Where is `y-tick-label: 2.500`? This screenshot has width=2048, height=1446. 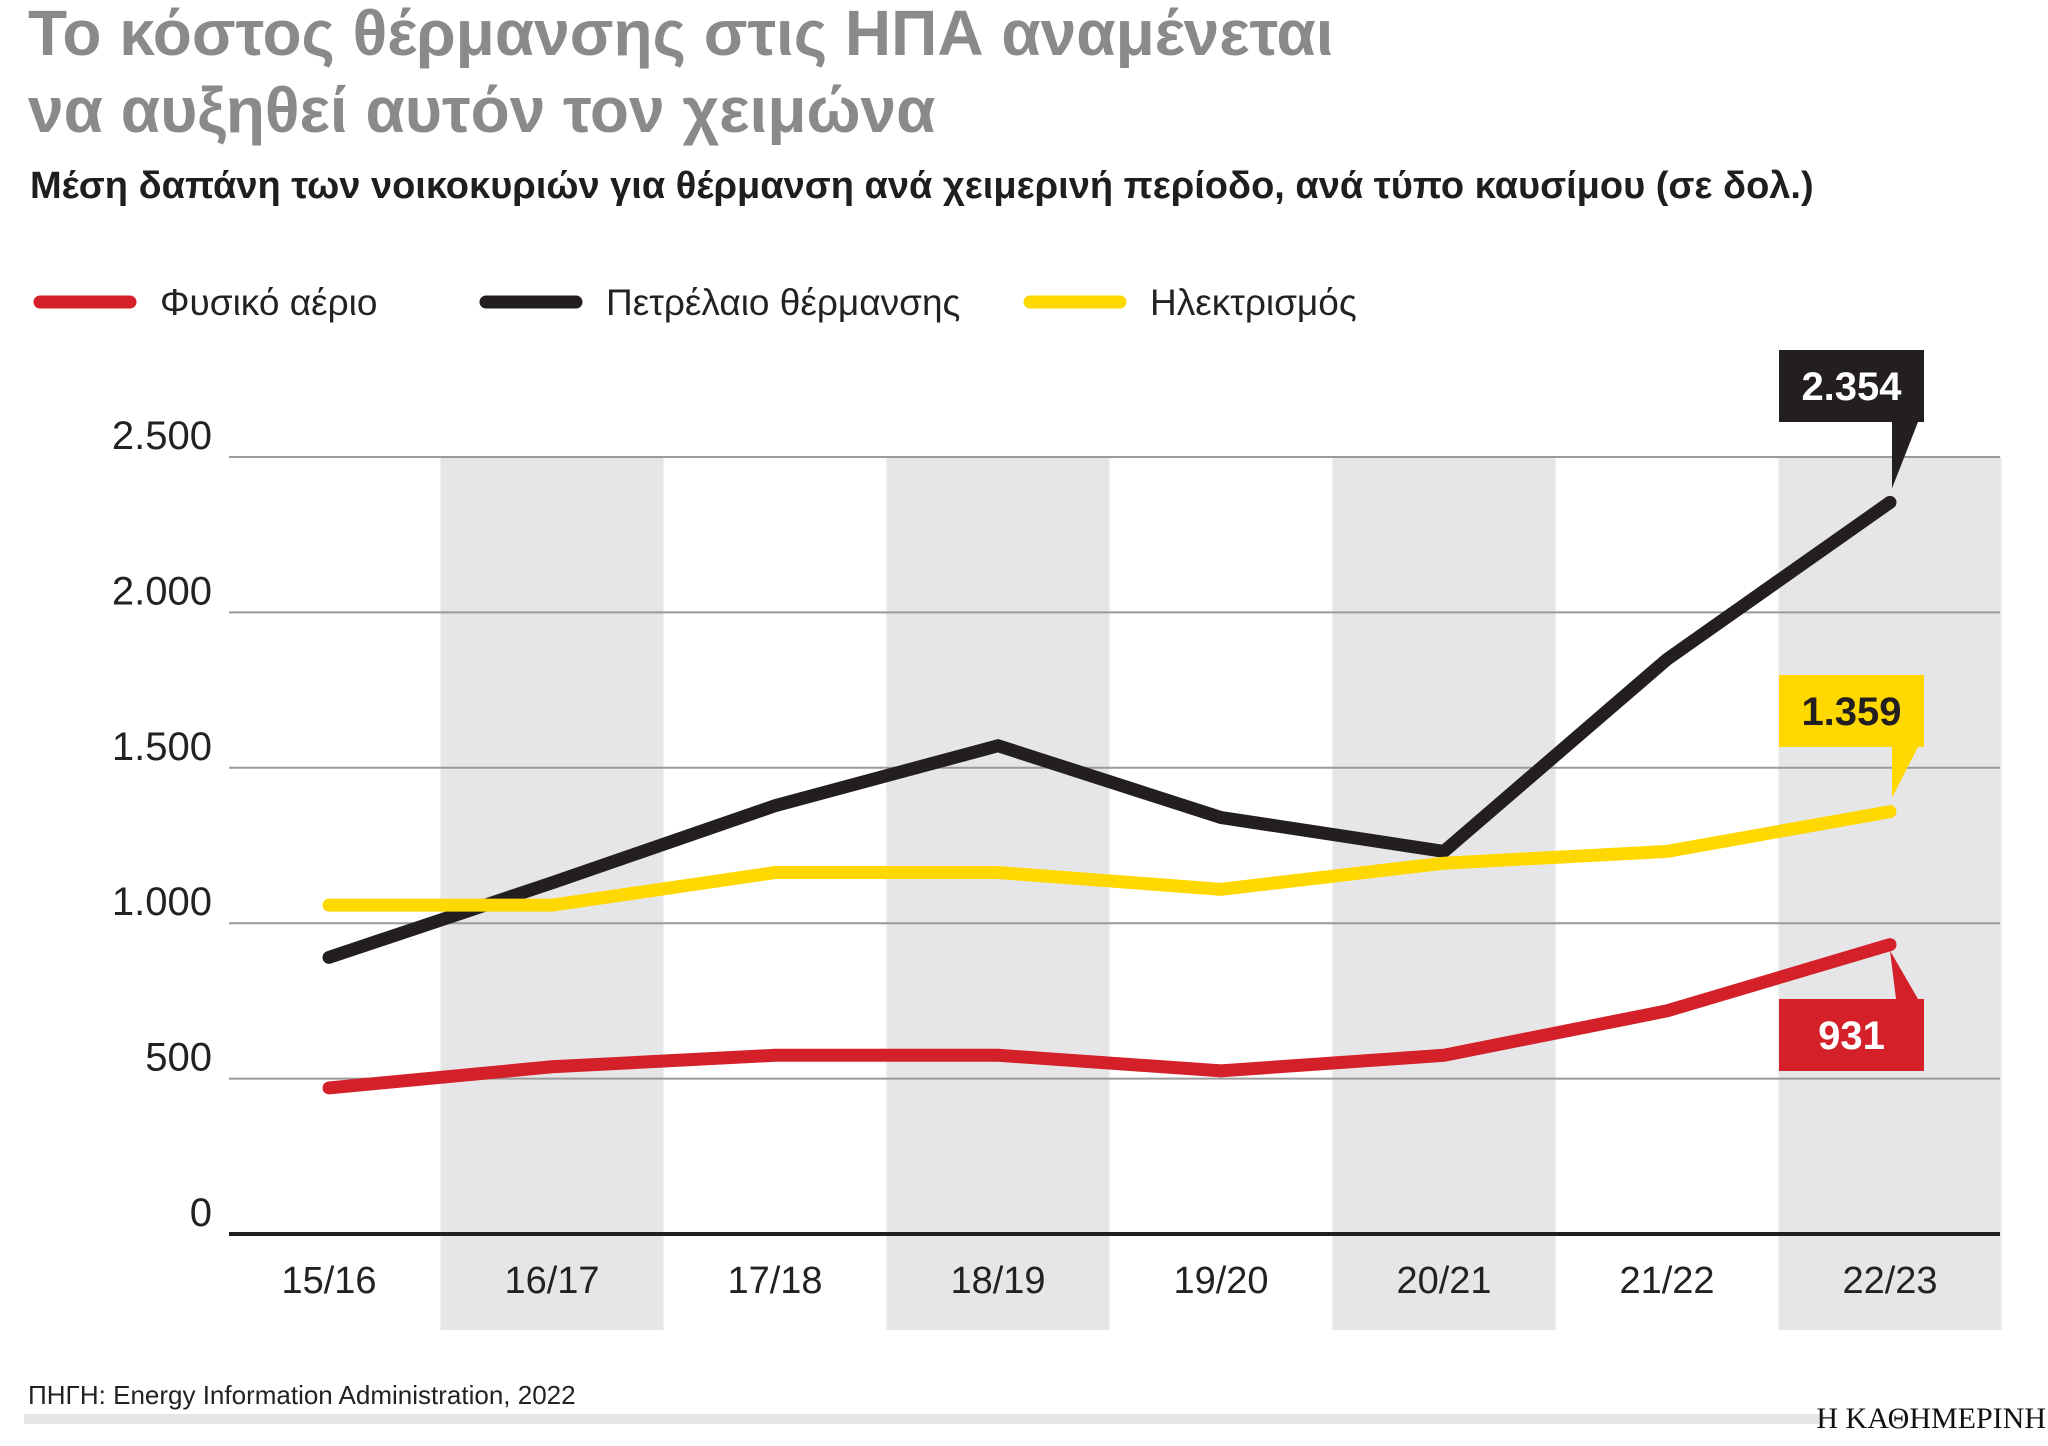 y-tick-label: 2.500 is located at coordinates (162, 436).